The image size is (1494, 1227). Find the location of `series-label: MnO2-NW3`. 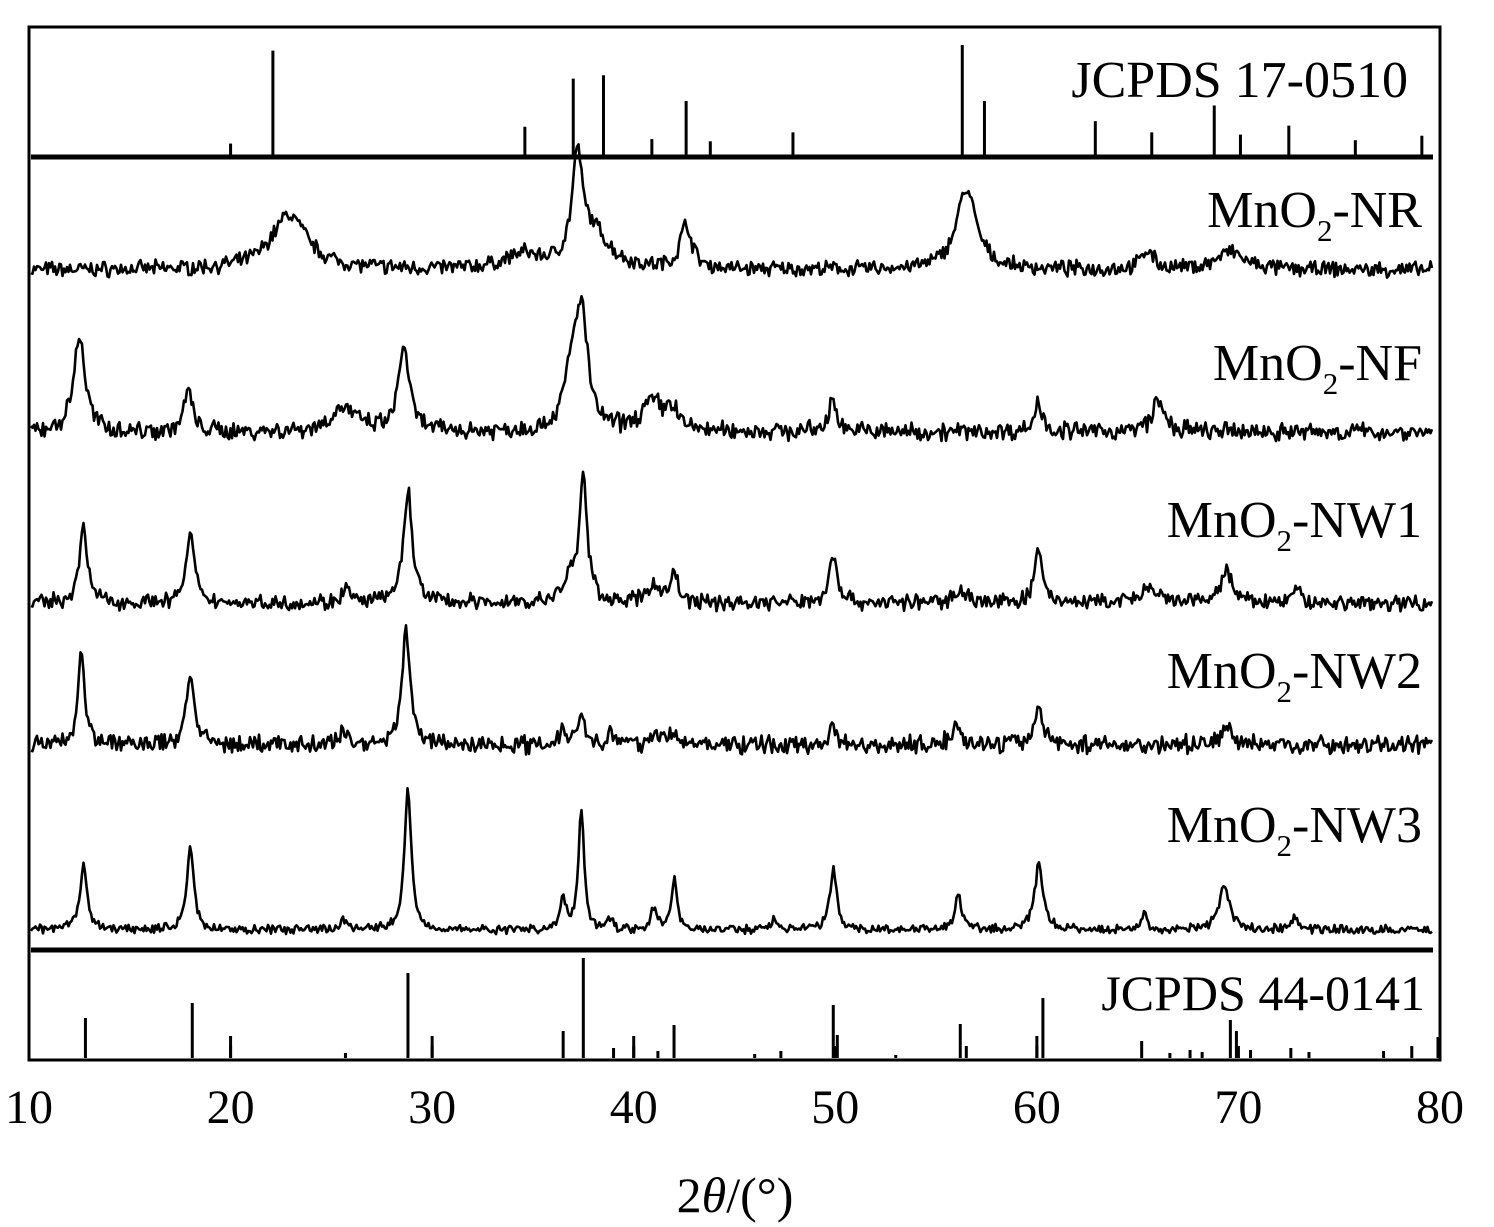

series-label: MnO2-NW3 is located at coordinates (1294, 830).